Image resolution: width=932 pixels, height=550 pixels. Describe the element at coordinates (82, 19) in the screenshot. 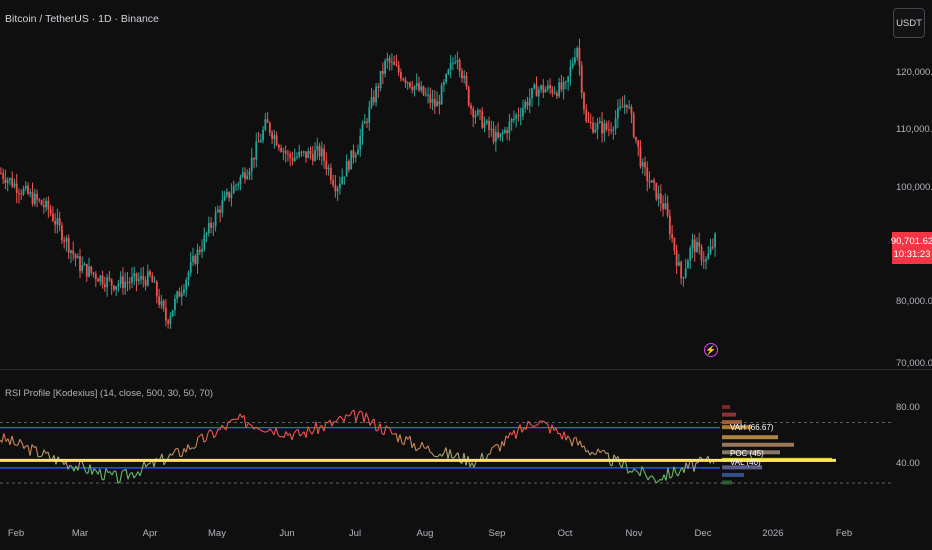

I see `symbol-title: Bitcoin / TetherUS · 1D · Binance` at that location.